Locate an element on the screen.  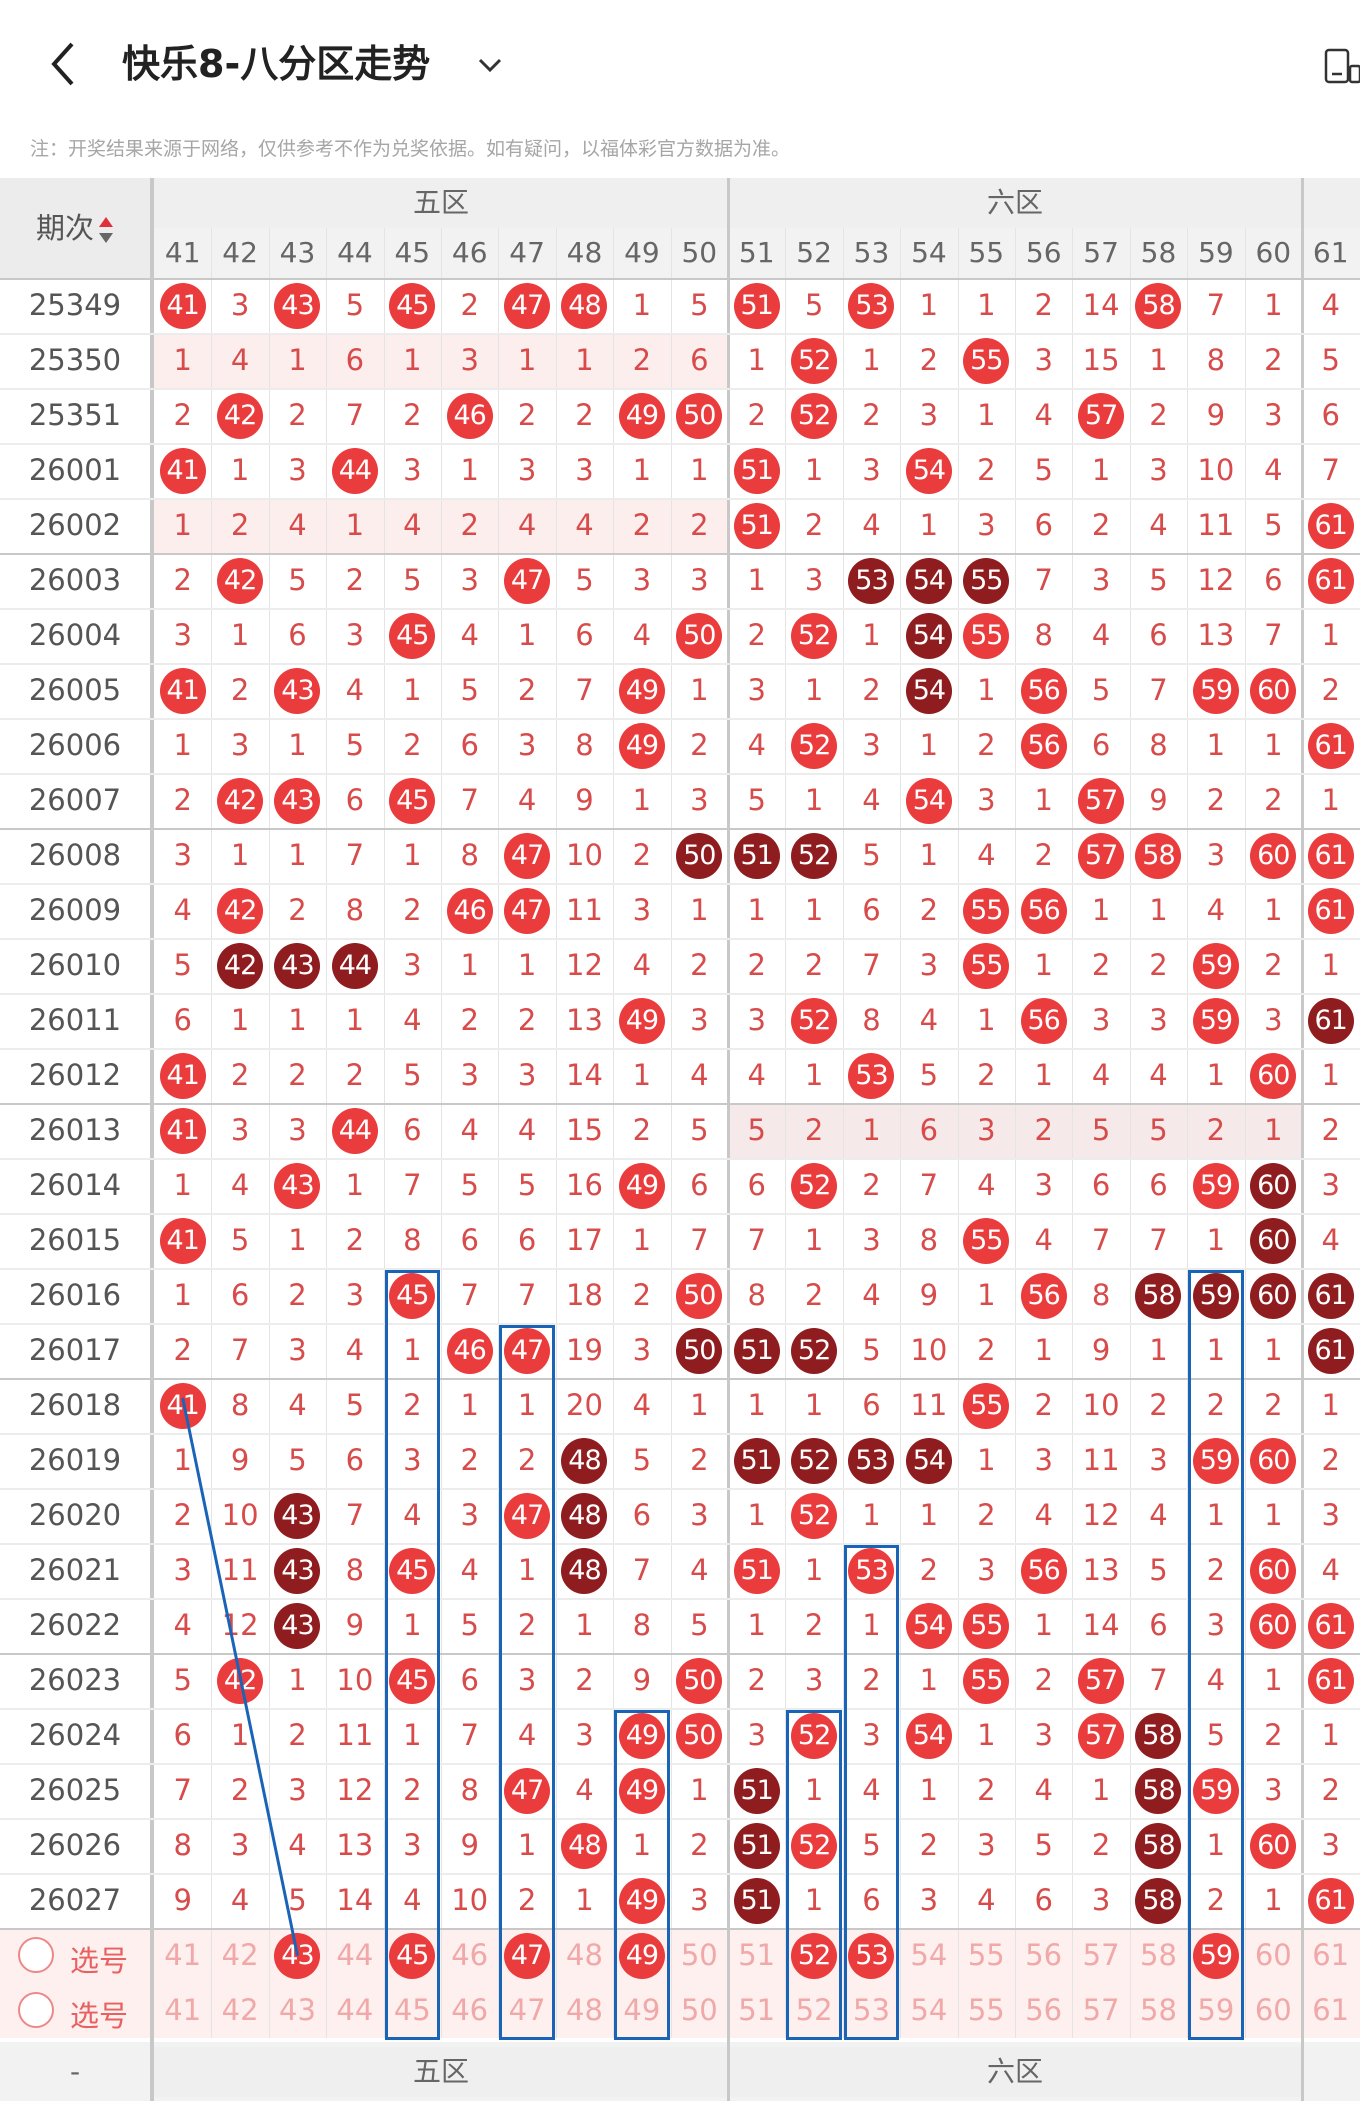
period-cell: 26007 is located at coordinates (75, 800).